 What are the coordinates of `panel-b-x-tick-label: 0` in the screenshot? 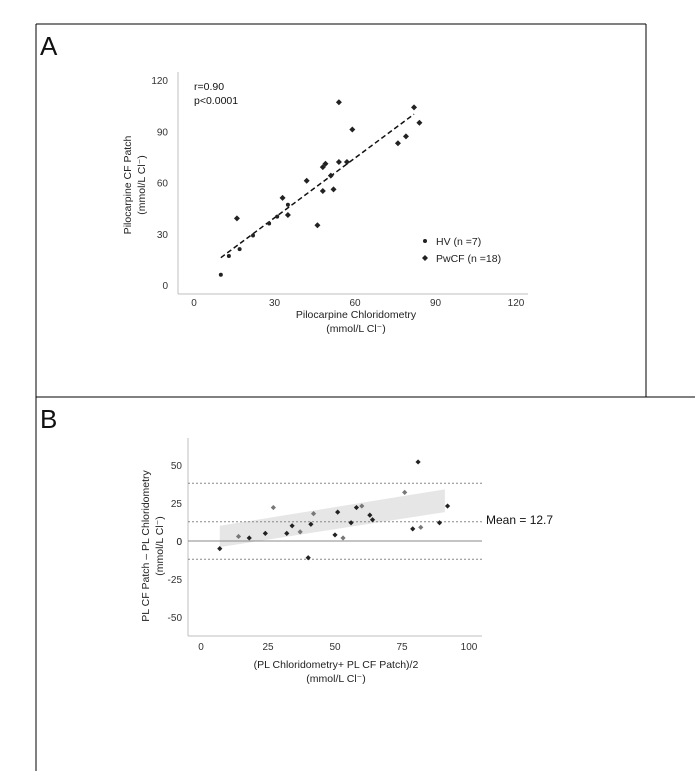 It's located at (201, 647).